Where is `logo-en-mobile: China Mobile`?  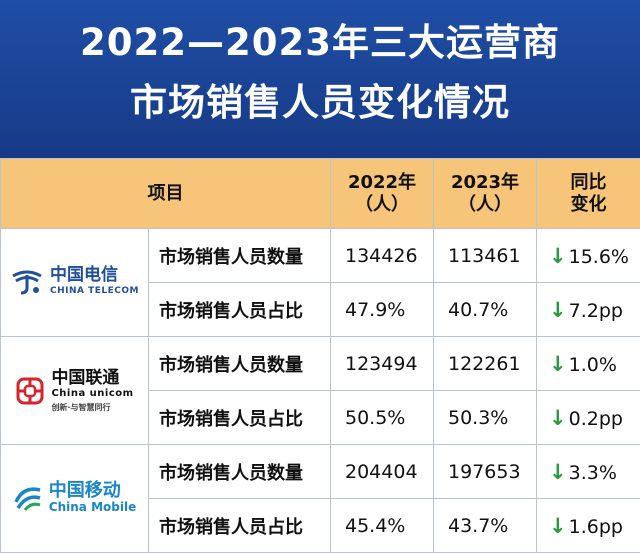
logo-en-mobile: China Mobile is located at coordinates (92, 507).